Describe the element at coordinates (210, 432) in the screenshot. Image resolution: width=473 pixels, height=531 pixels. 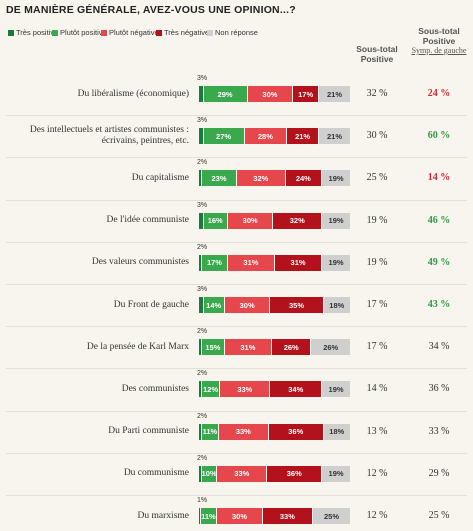
I see `data-label: 11%` at that location.